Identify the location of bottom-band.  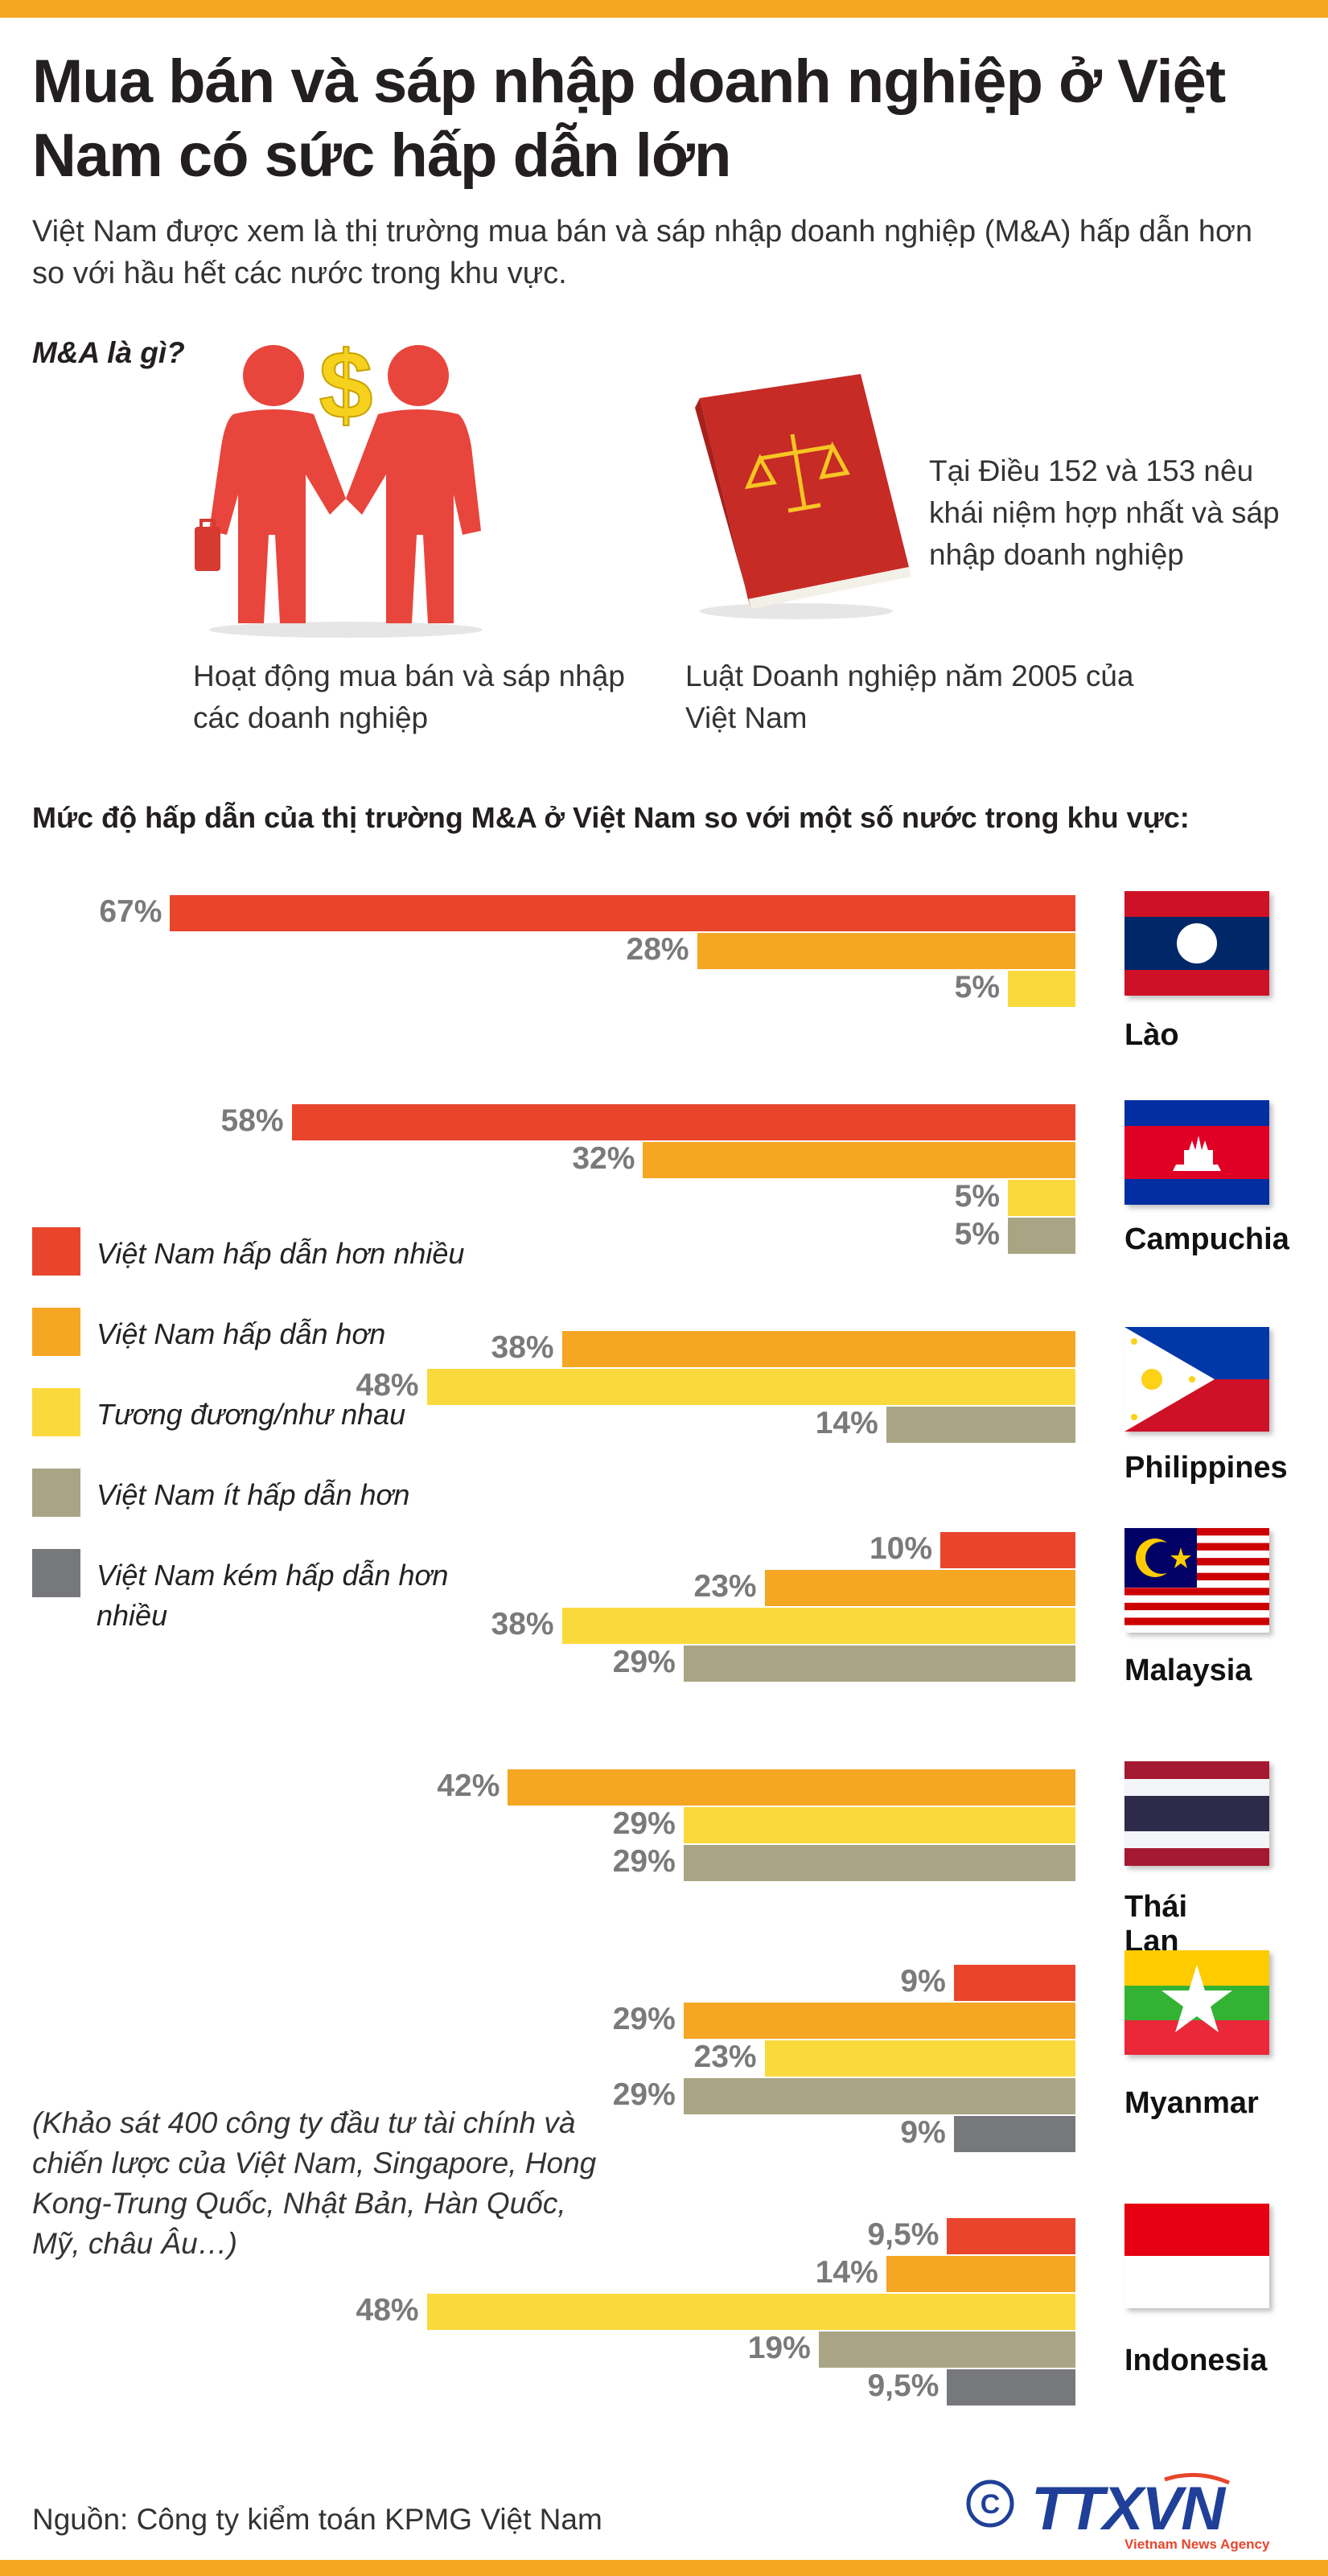
(664, 2568).